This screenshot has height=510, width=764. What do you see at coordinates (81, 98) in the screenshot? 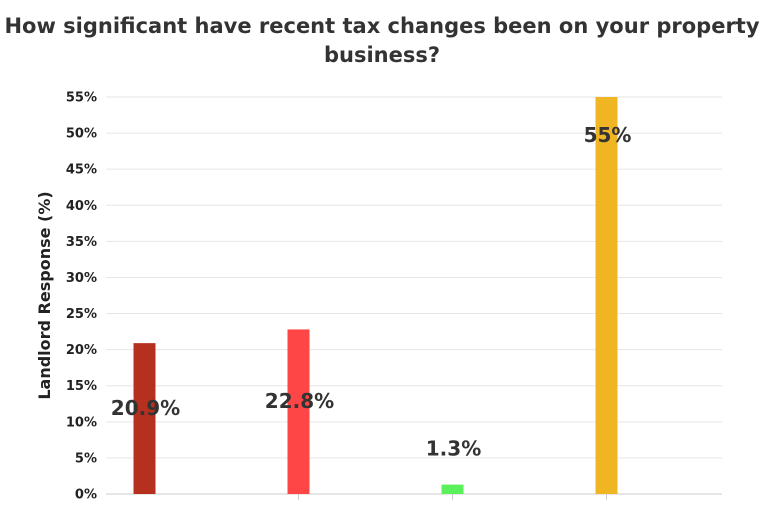
I see `y-tick-label: 55%` at bounding box center [81, 98].